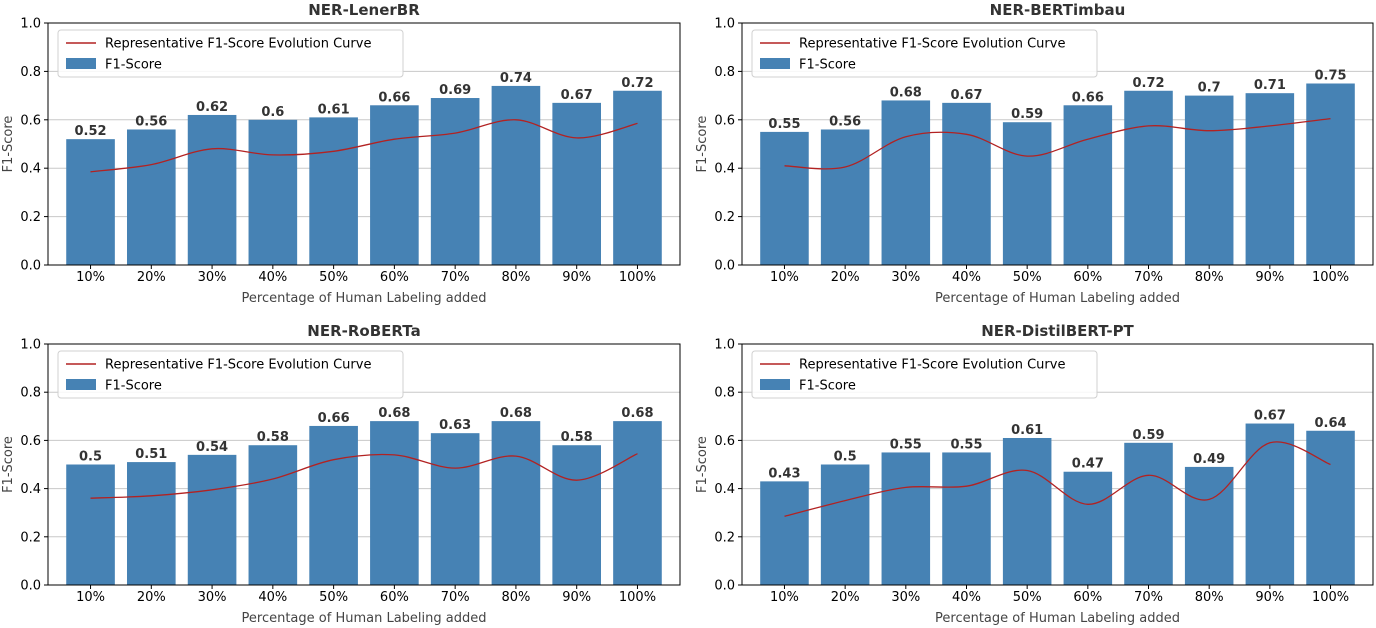 Image resolution: width=1376 pixels, height=628 pixels. Describe the element at coordinates (30, 24) in the screenshot. I see `y-tick-label: 1.0` at that location.